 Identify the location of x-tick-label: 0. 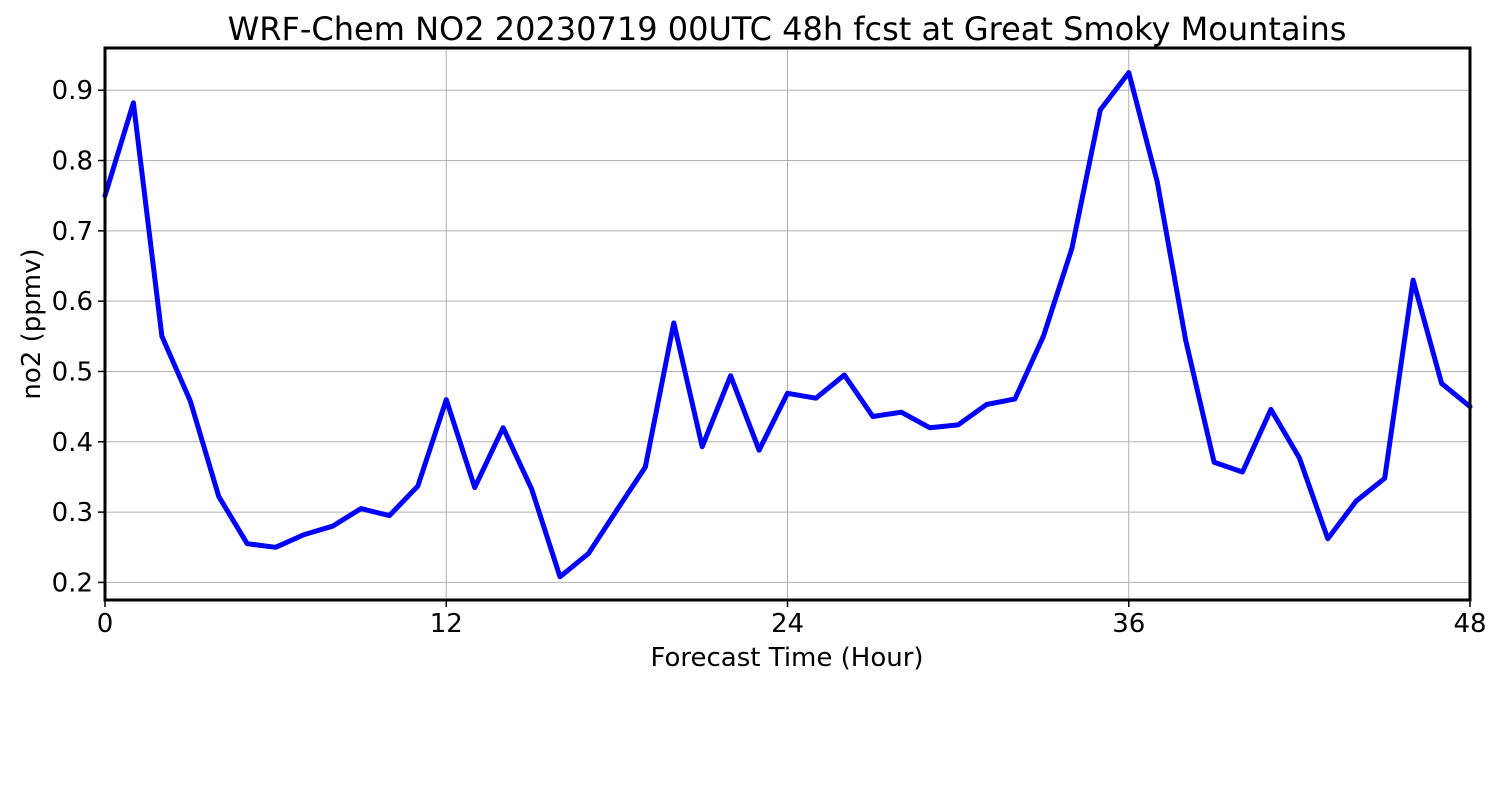
(105, 624).